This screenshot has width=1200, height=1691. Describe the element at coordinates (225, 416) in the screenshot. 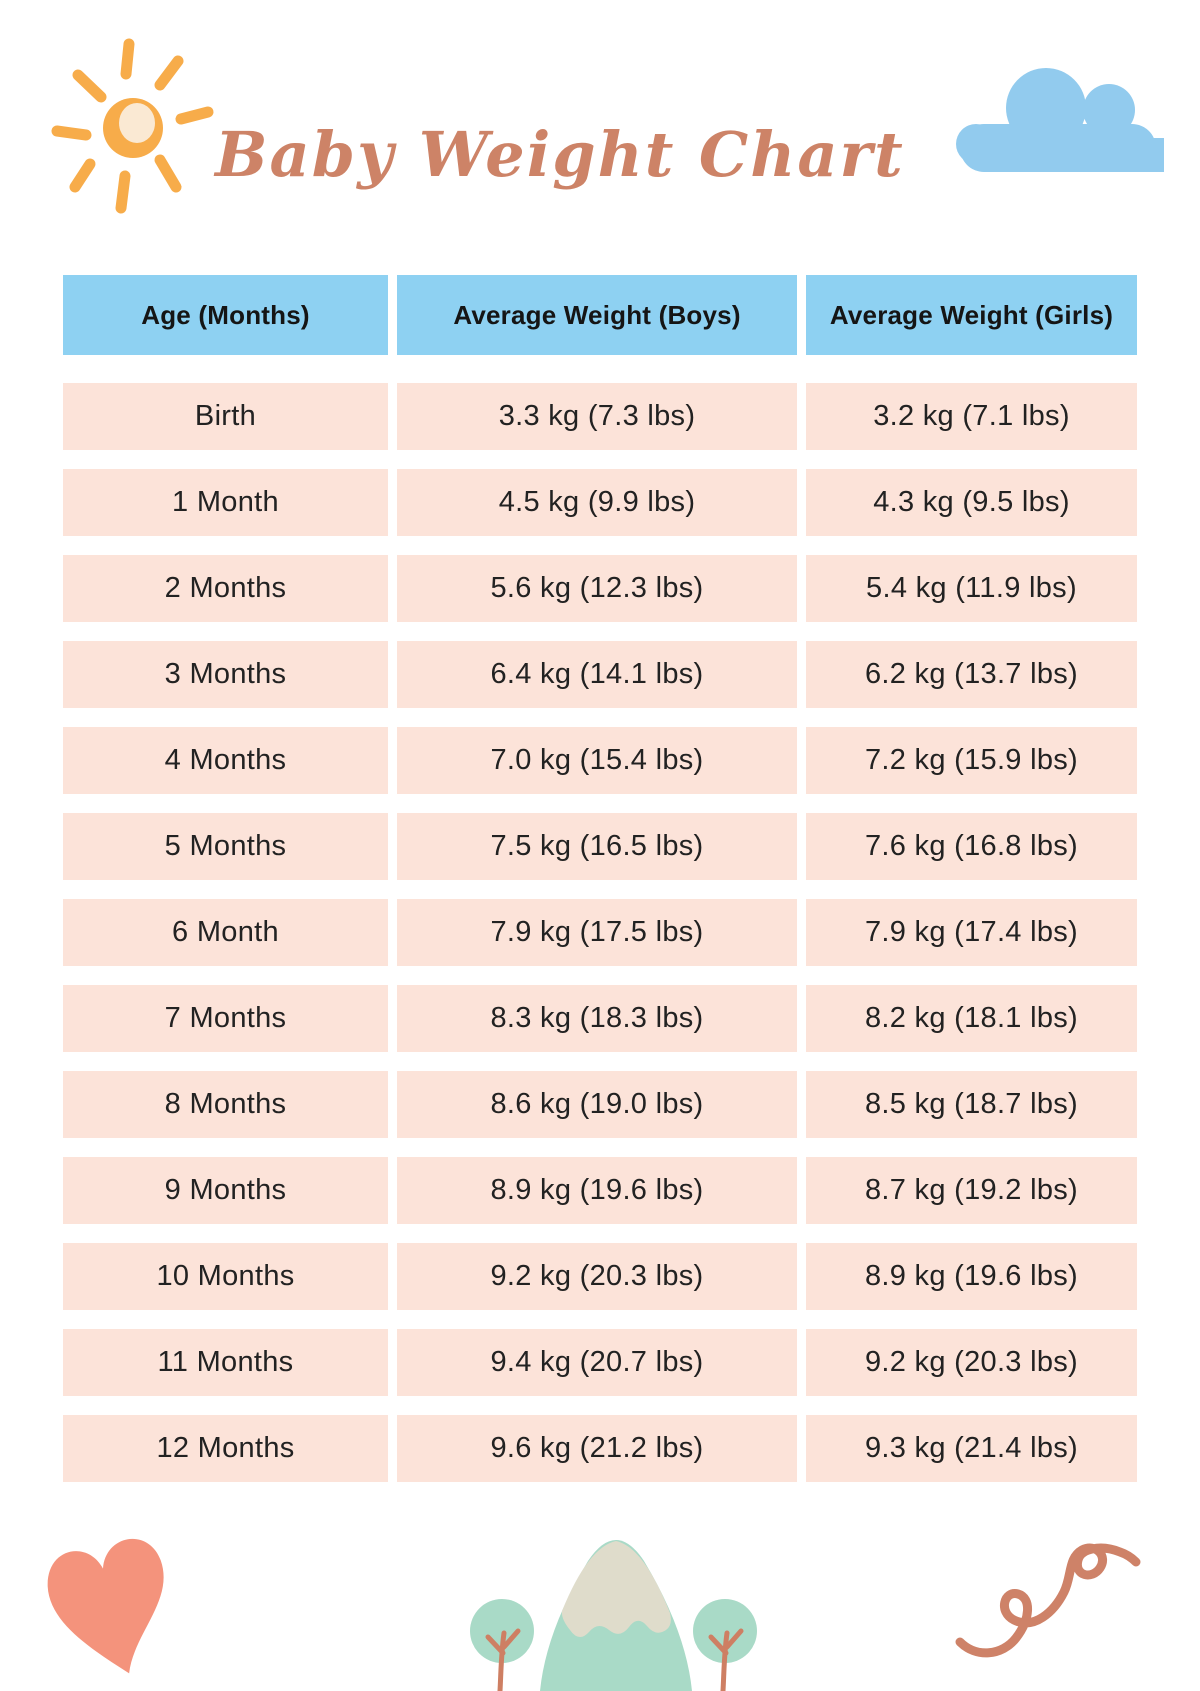

I see `age-cell: Birth` at that location.